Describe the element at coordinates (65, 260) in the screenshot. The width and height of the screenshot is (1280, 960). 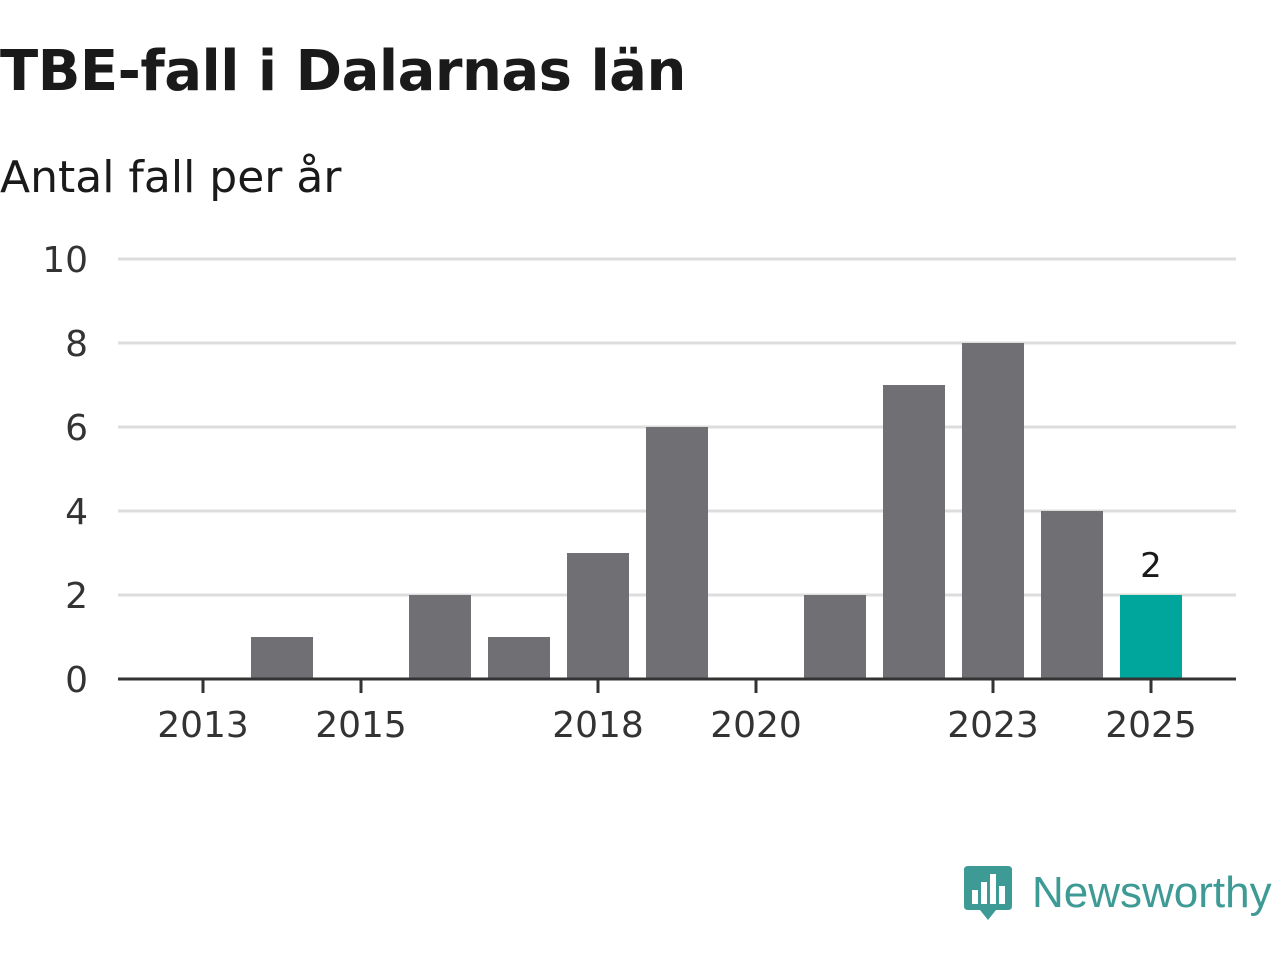
I see `y-tick-label: 10` at that location.